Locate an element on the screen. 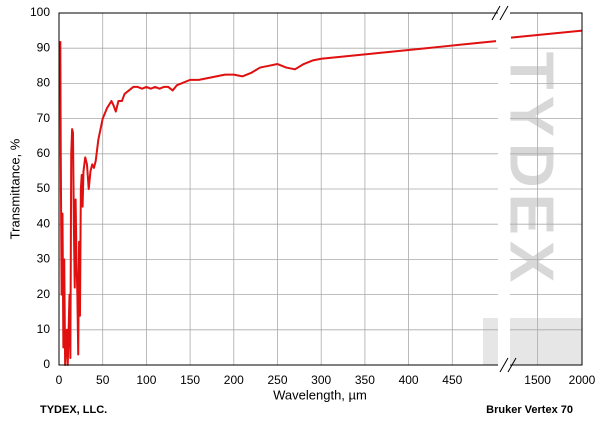 This screenshot has height=427, width=600. y-tick-label: 40 is located at coordinates (44, 223).